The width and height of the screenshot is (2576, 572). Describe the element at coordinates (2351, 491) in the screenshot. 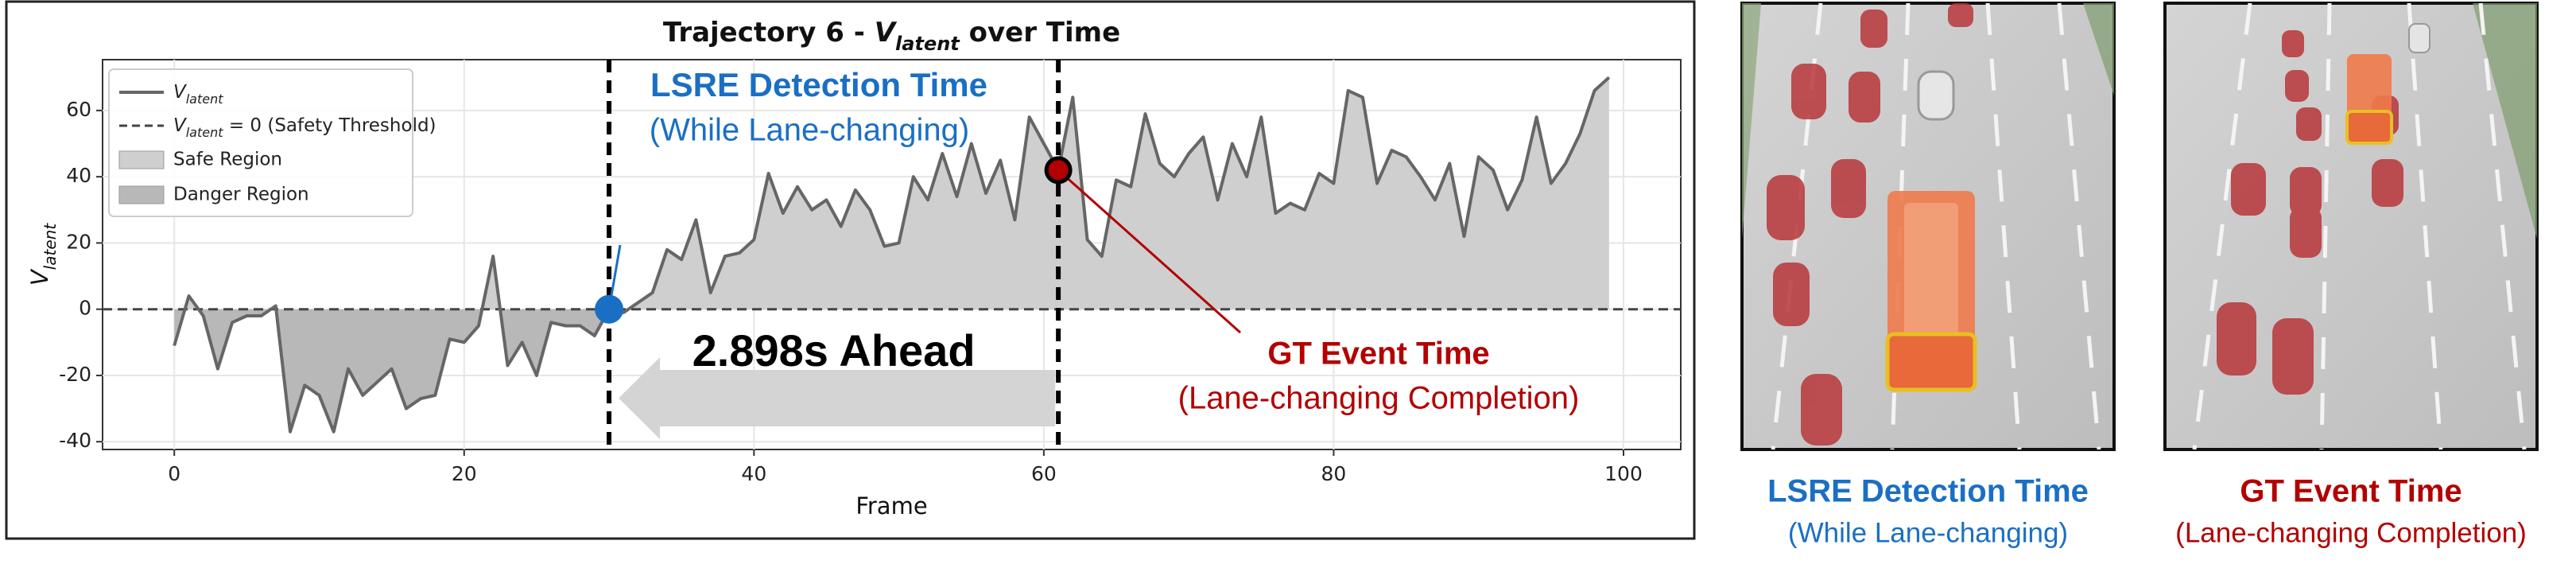

I see `panel-title: GT Event Time` at that location.